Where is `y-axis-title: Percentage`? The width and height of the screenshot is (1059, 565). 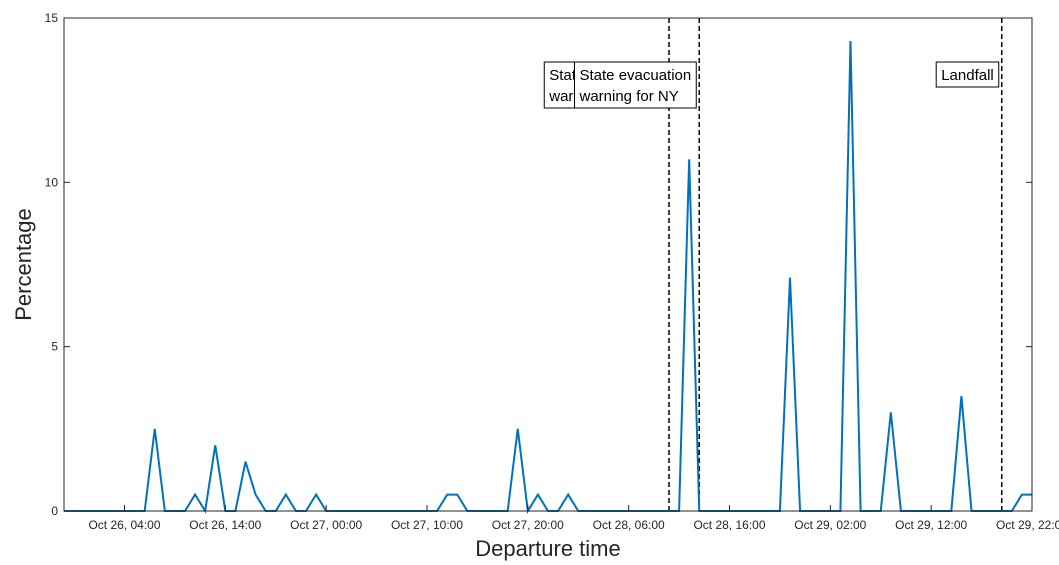 y-axis-title: Percentage is located at coordinates (23, 264).